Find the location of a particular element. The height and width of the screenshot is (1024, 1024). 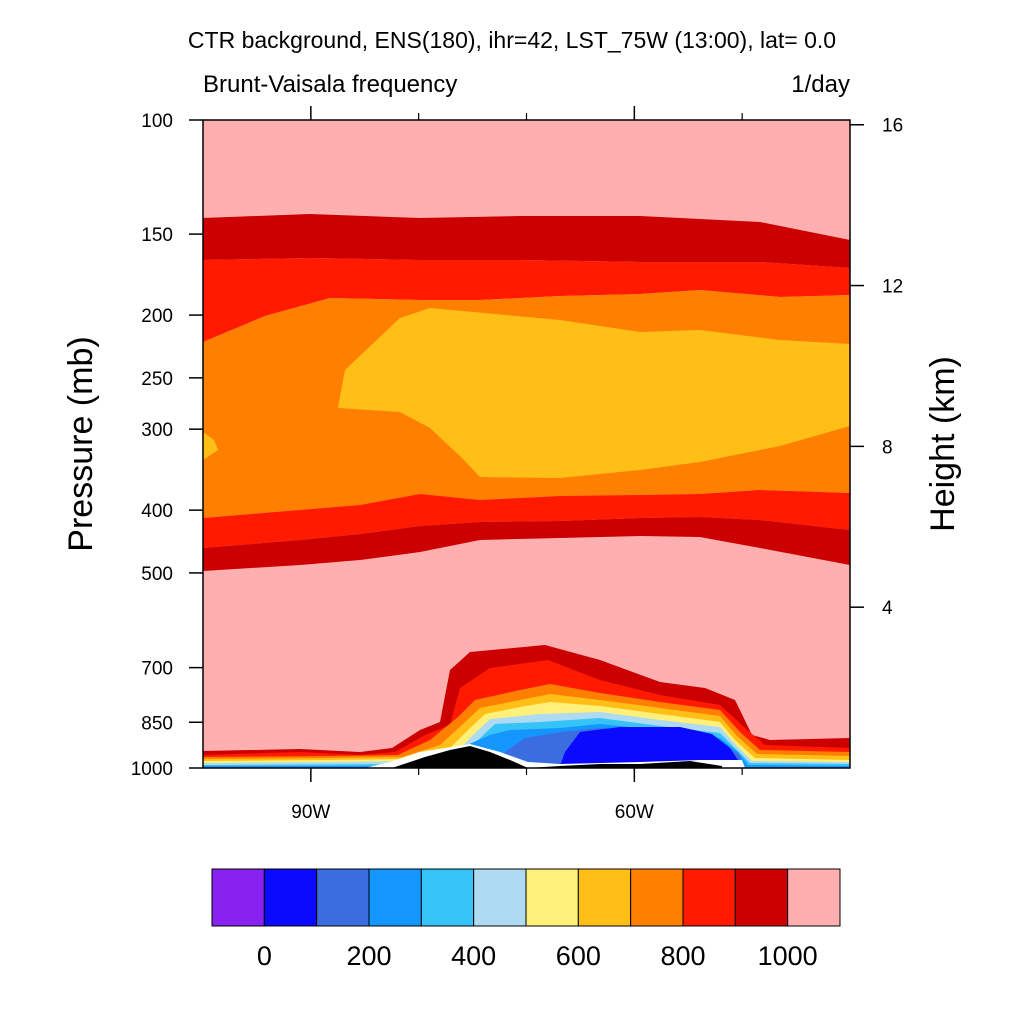

colorbar: 0 200 400 600 800 1000 is located at coordinates (526, 919).